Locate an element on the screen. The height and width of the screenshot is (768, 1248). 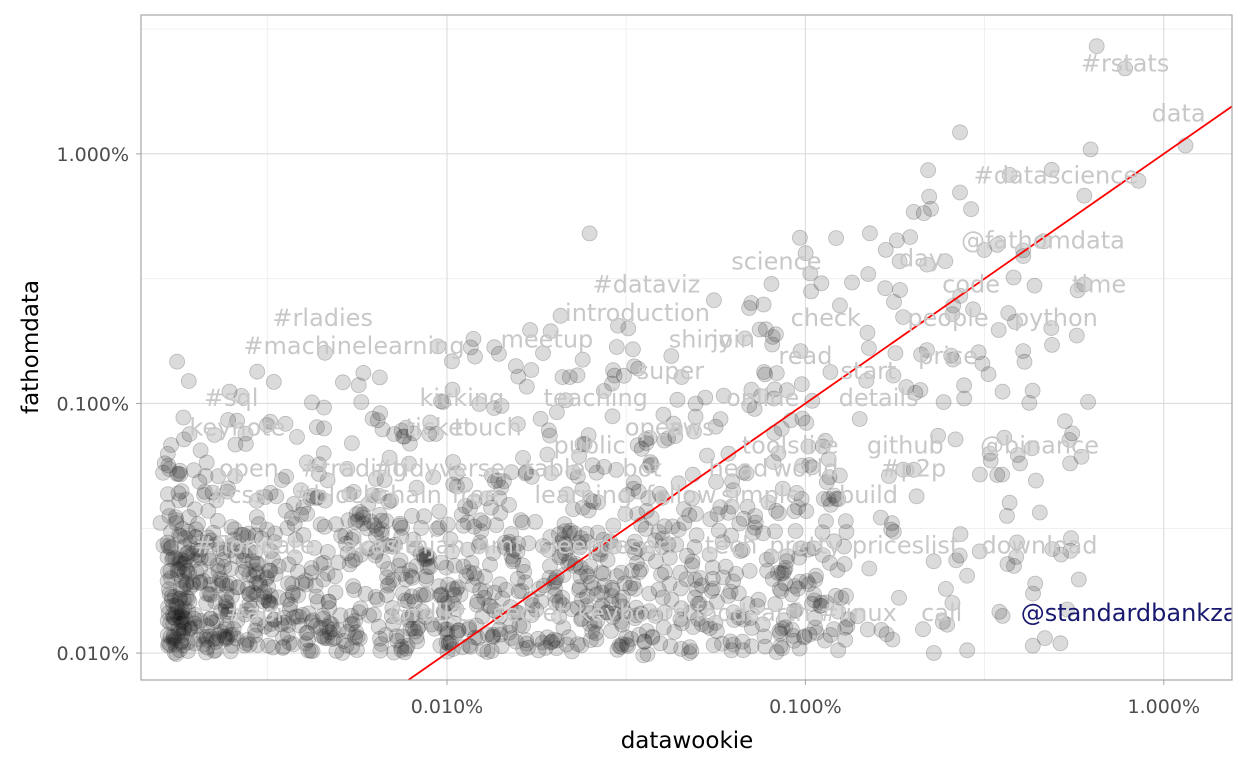
word-label: join is located at coordinates (733, 340).